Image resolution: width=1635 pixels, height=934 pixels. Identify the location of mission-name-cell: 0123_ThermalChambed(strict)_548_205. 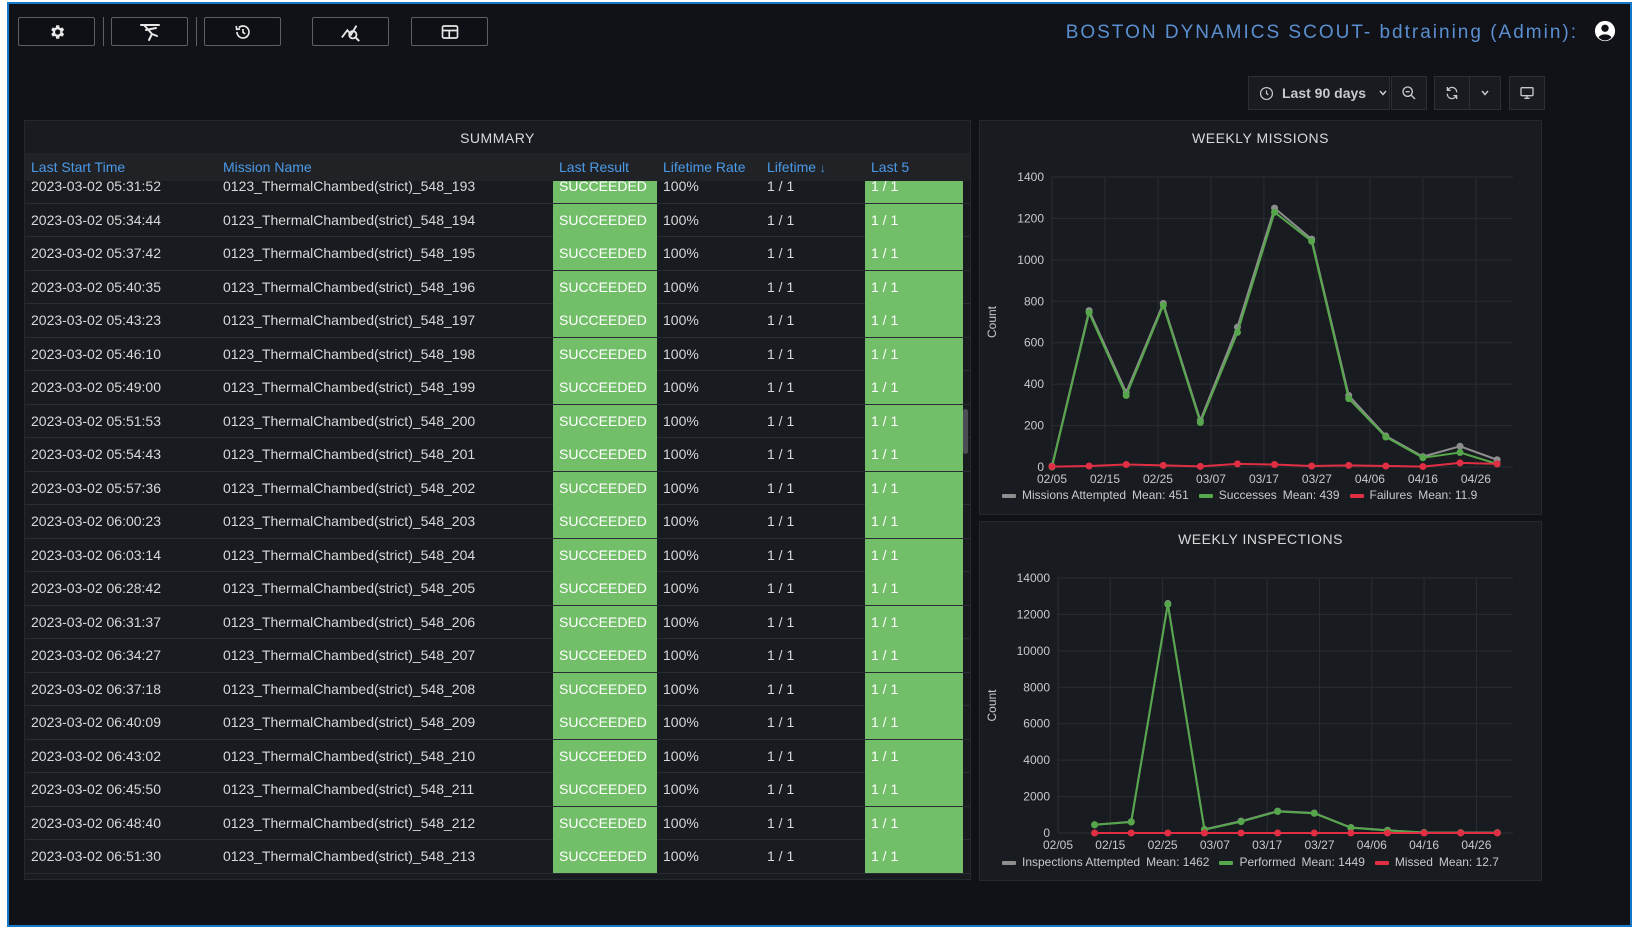
(349, 588).